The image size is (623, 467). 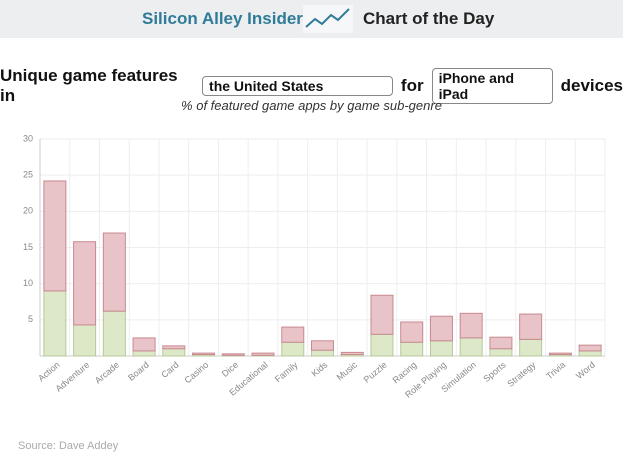 What do you see at coordinates (555, 371) in the screenshot?
I see `x-tick-label: Trivia` at bounding box center [555, 371].